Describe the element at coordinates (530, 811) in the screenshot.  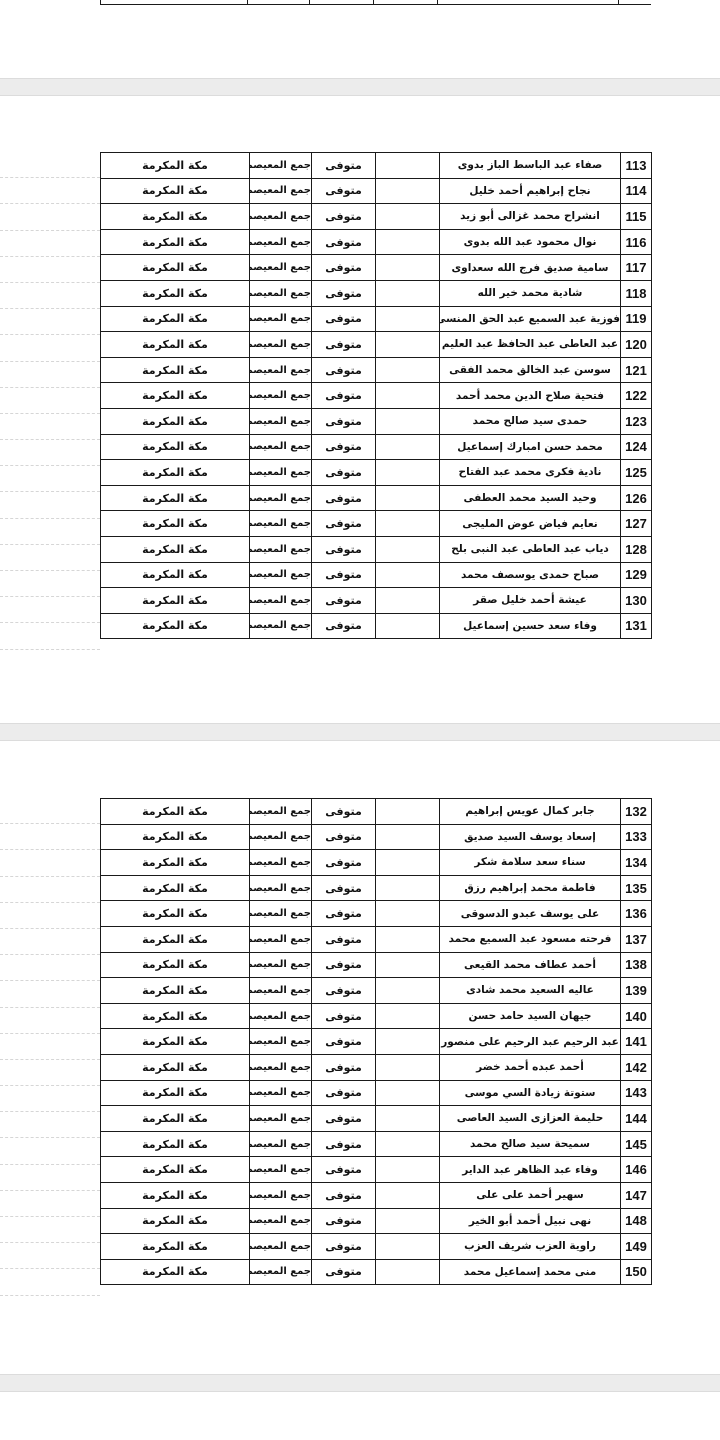
I see `person-name: جابر كمال عويس إبراهيم` at that location.